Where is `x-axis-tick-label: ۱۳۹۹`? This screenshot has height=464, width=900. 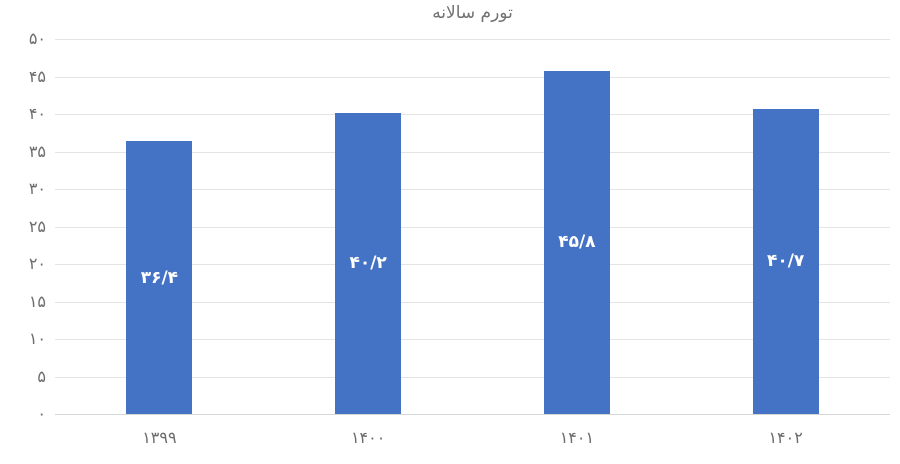
x-axis-tick-label: ۱۳۹۹ is located at coordinates (159, 437).